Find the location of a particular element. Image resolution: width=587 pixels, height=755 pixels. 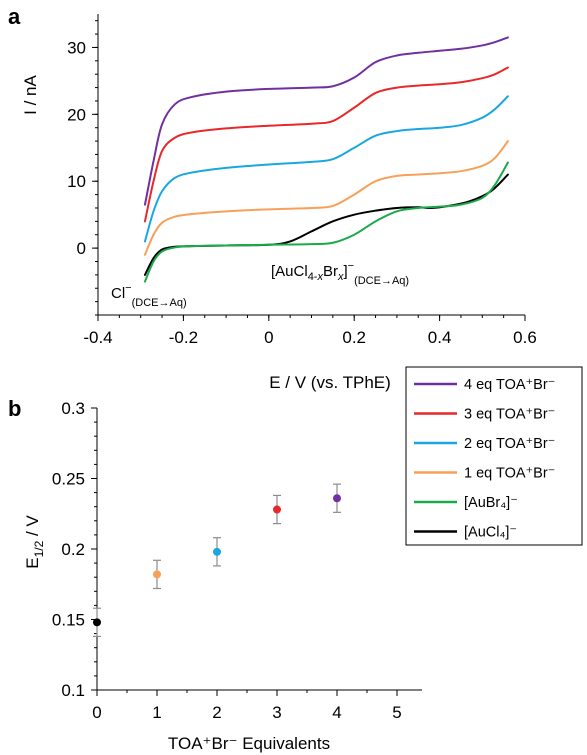

panel-b-x-tick-label: 4 is located at coordinates (336, 712).